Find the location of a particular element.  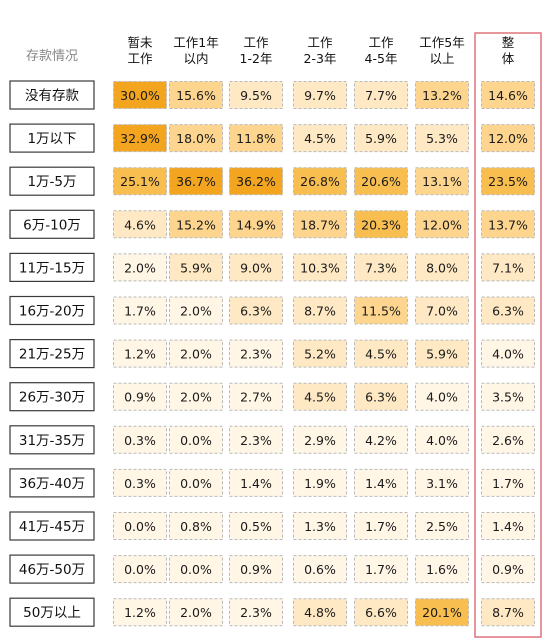

cell-value-label: 0.3% is located at coordinates (140, 440).